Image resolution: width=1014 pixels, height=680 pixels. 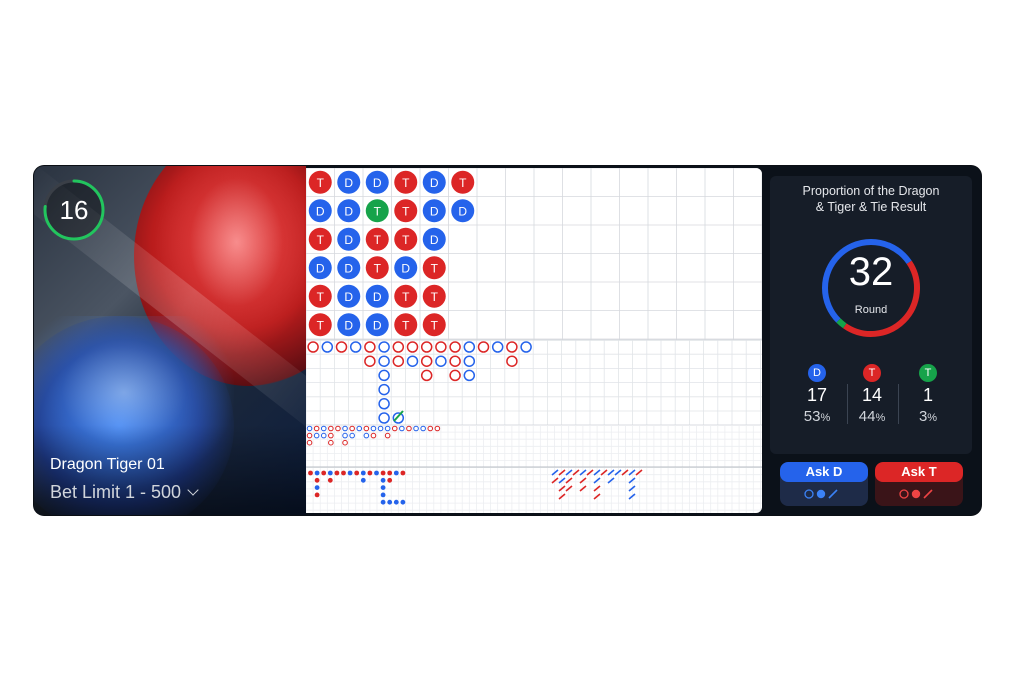 I want to click on dragon-percent: 53%, so click(x=817, y=416).